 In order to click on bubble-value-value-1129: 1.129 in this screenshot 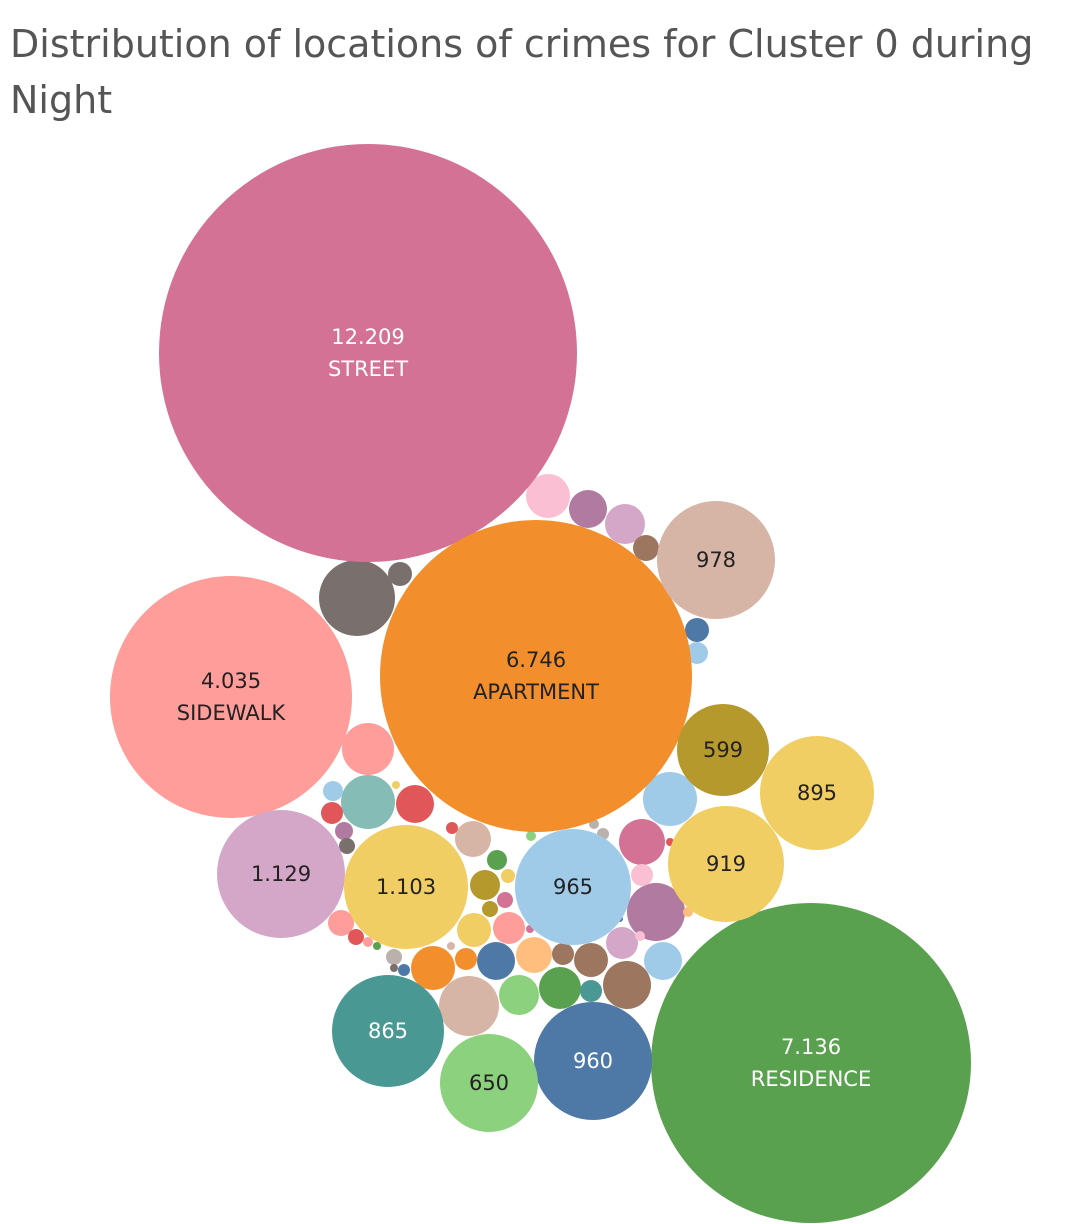, I will do `click(281, 874)`.